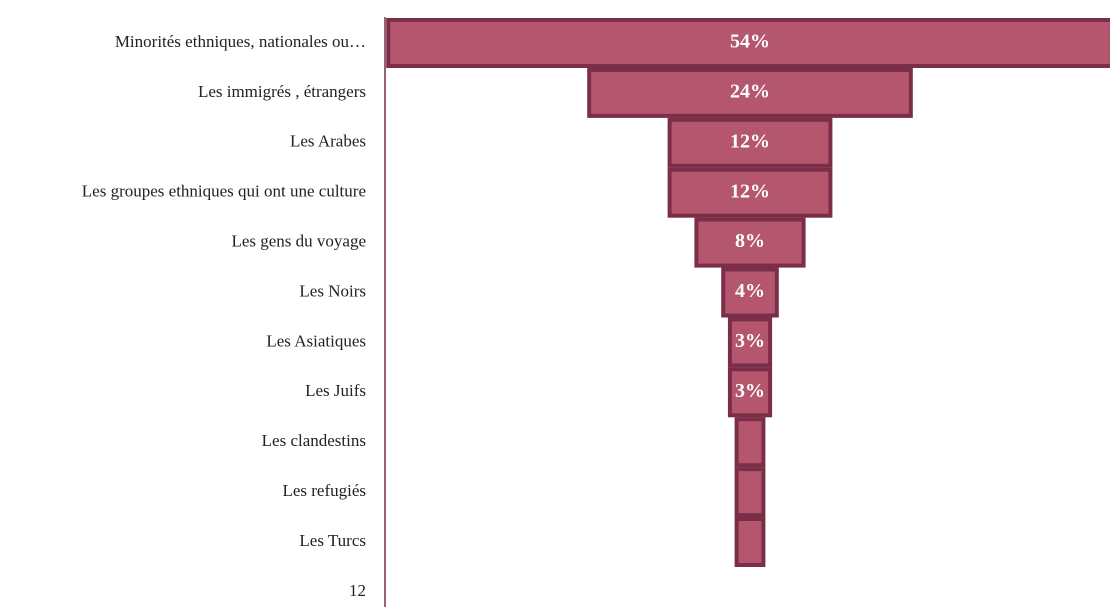 This screenshot has width=1110, height=607. What do you see at coordinates (332, 290) in the screenshot?
I see `category-label: Les Noirs` at bounding box center [332, 290].